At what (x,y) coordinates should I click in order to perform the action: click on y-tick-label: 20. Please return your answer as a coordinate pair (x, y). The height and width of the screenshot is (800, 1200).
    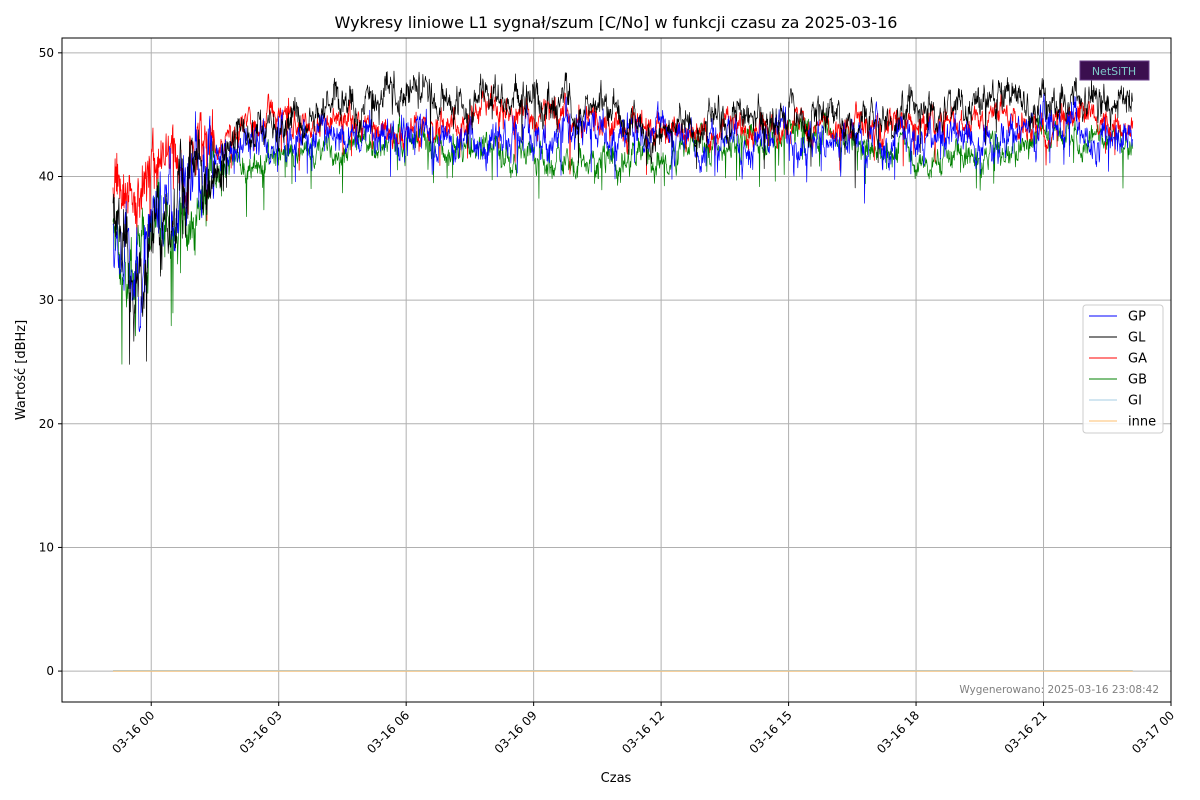
    Looking at the image, I should click on (46, 424).